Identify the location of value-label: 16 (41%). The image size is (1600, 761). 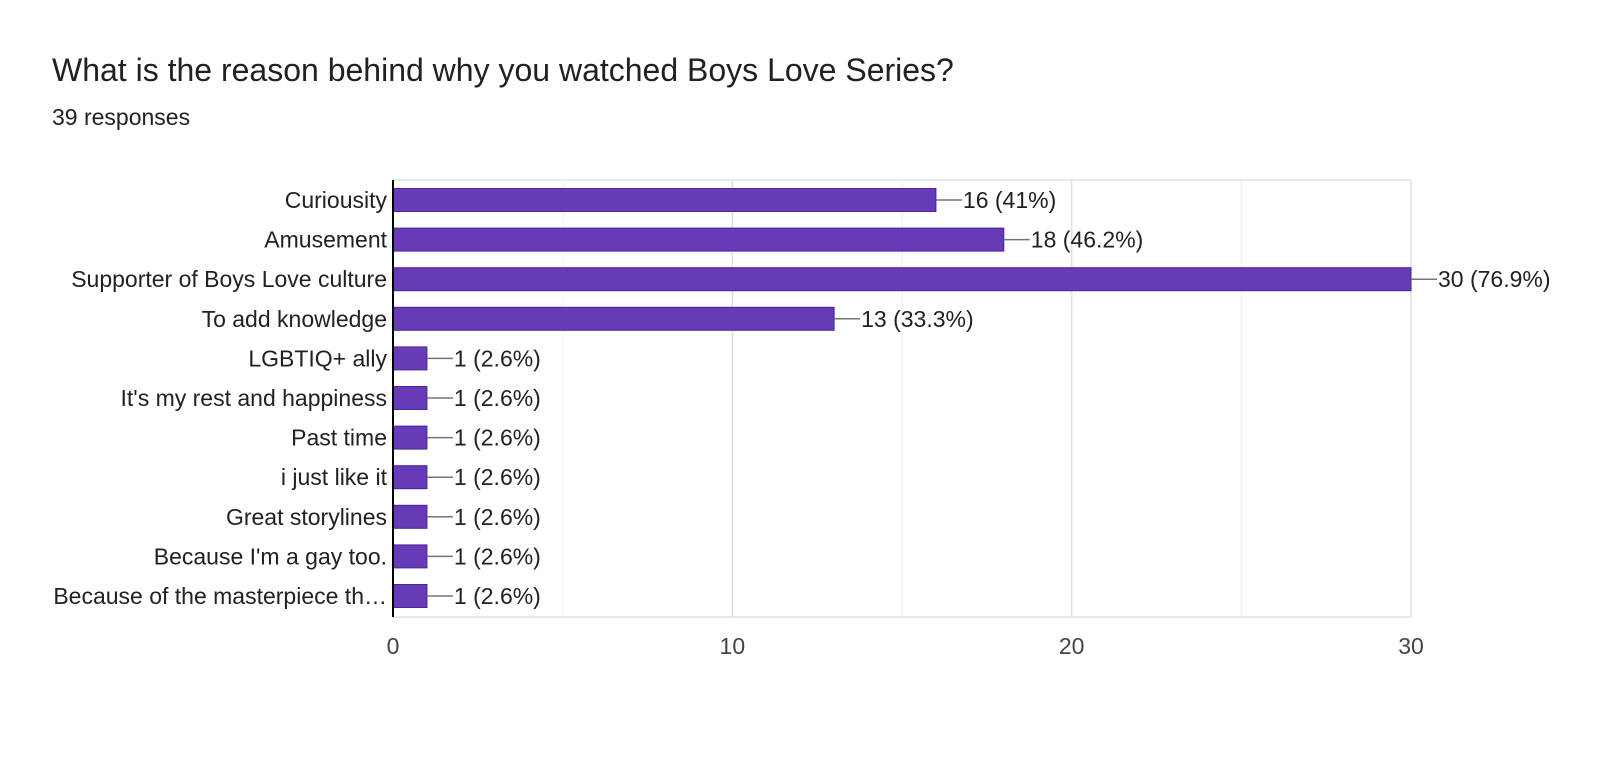
(1009, 200).